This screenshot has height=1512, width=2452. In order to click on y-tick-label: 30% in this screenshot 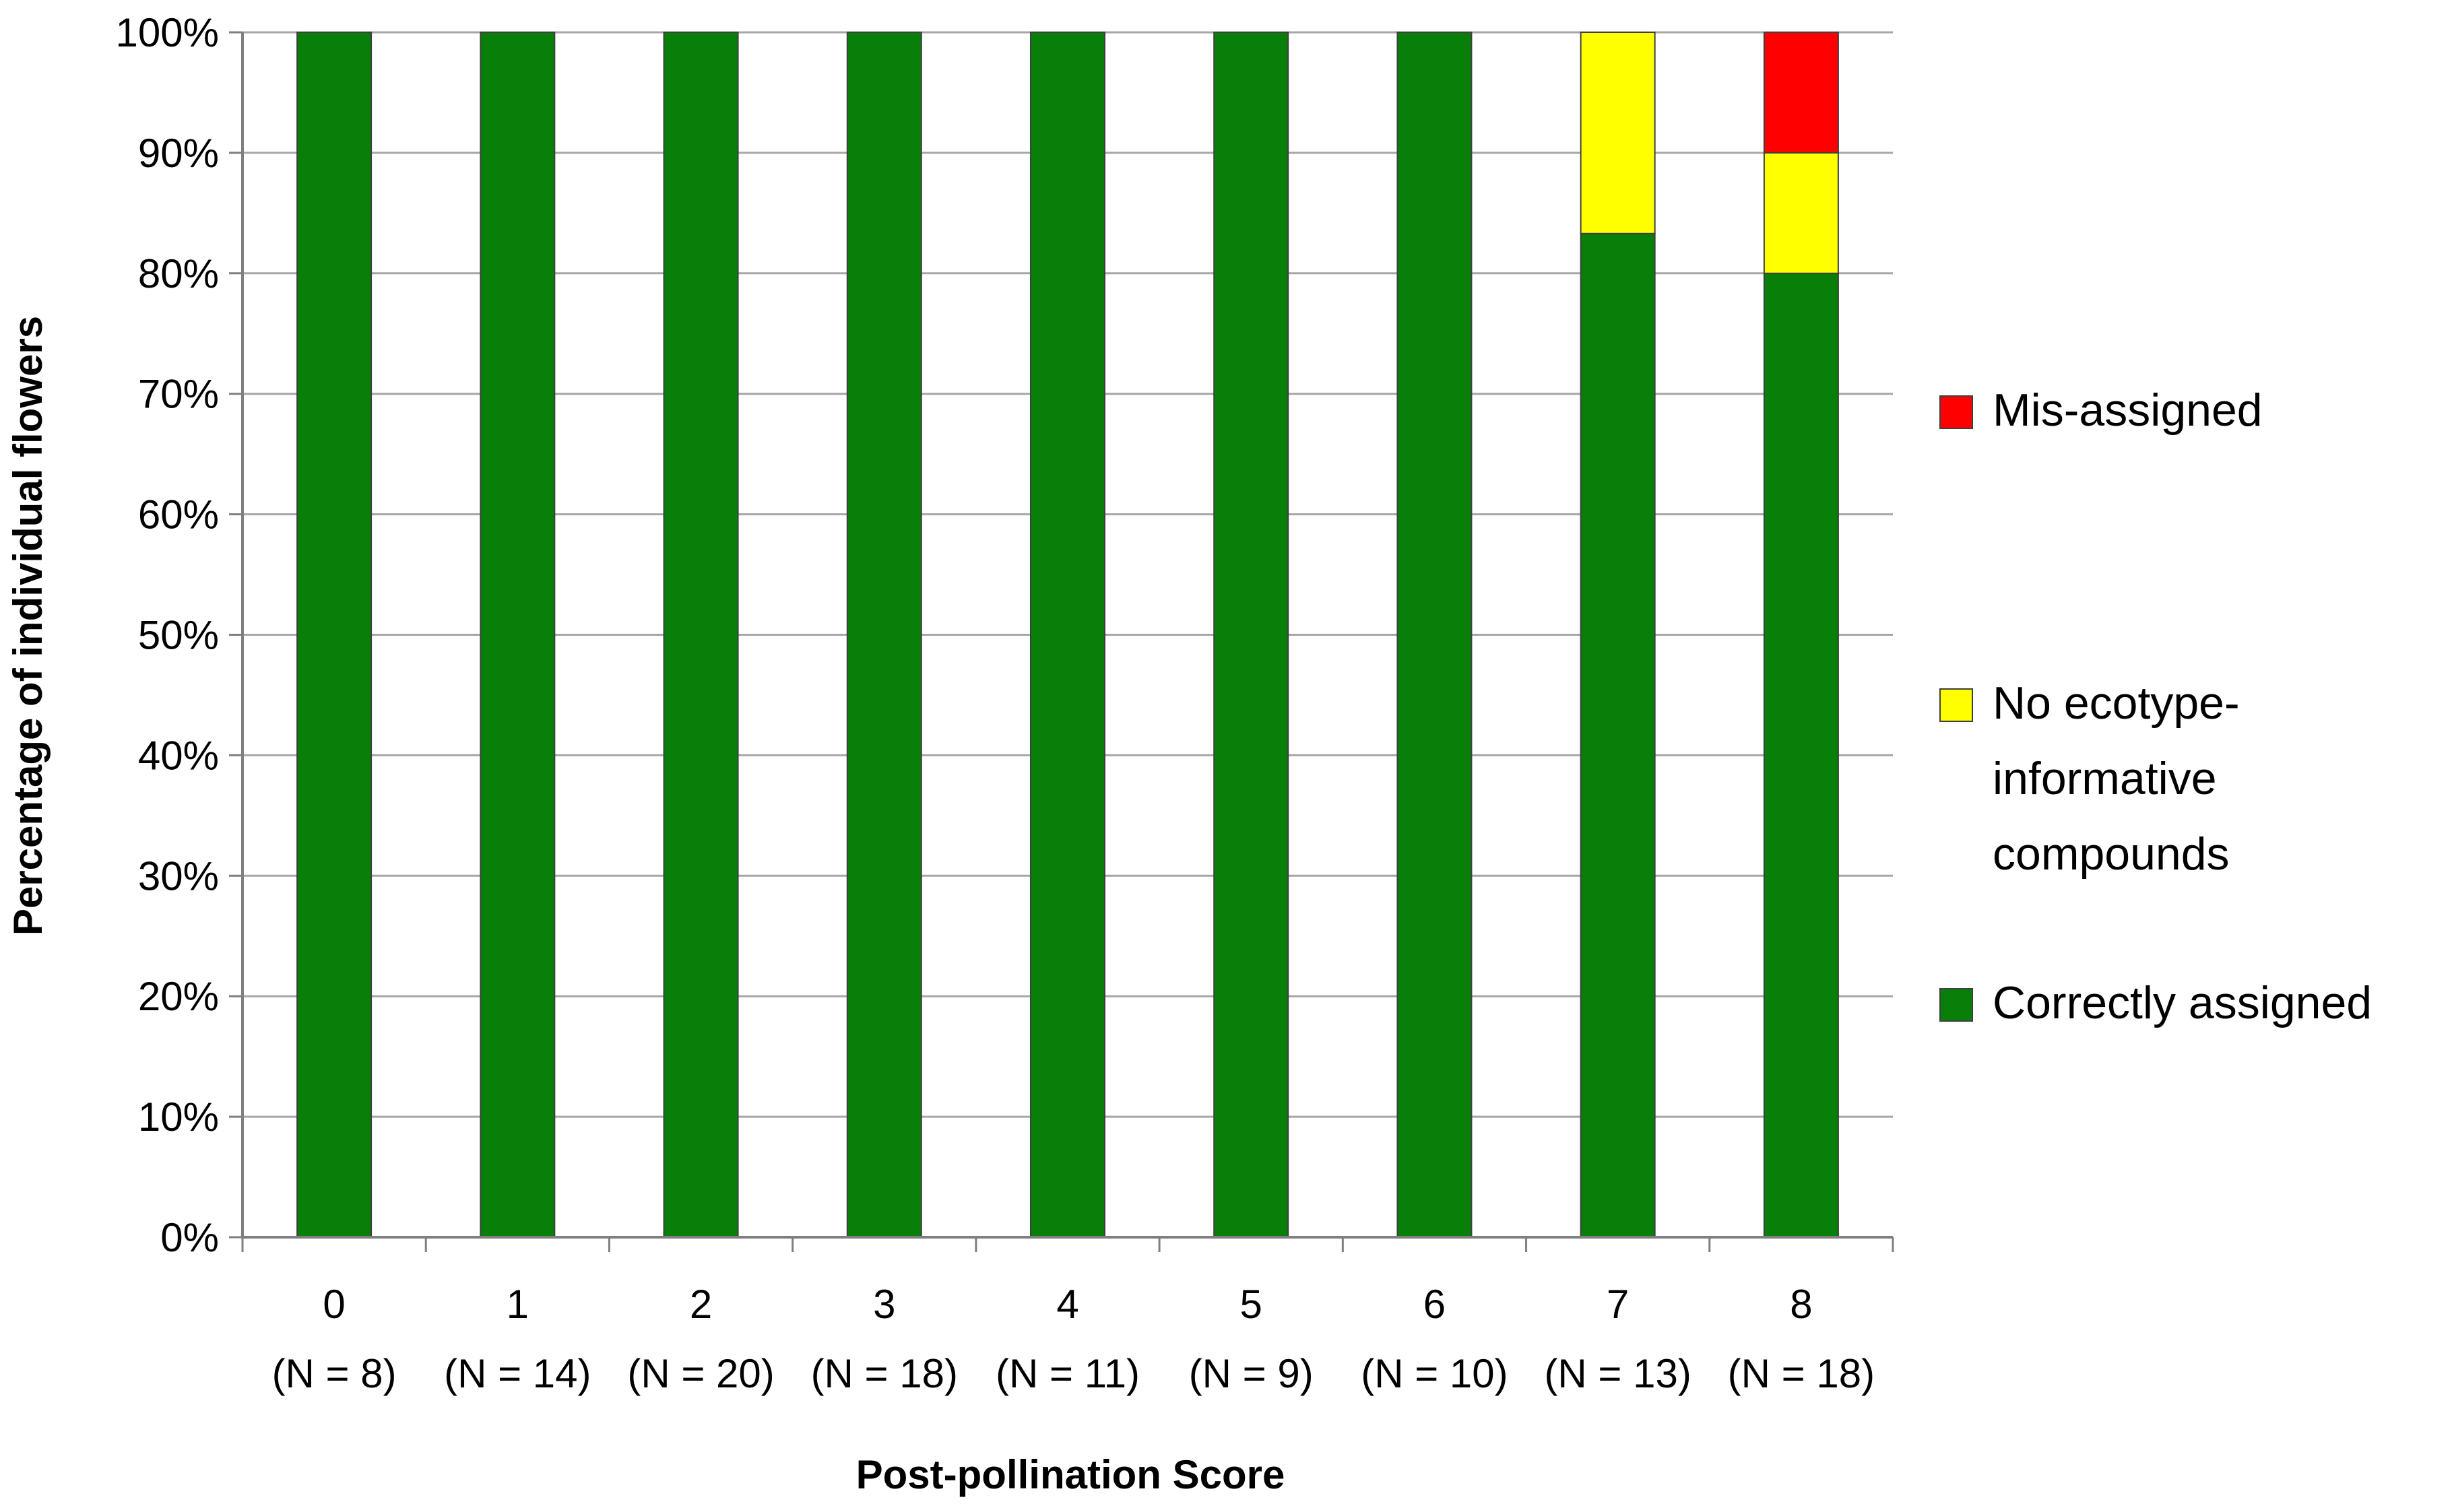, I will do `click(178, 876)`.